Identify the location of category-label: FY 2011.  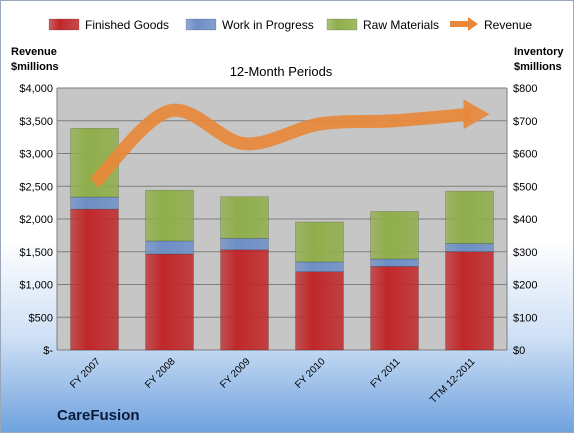
(386, 373).